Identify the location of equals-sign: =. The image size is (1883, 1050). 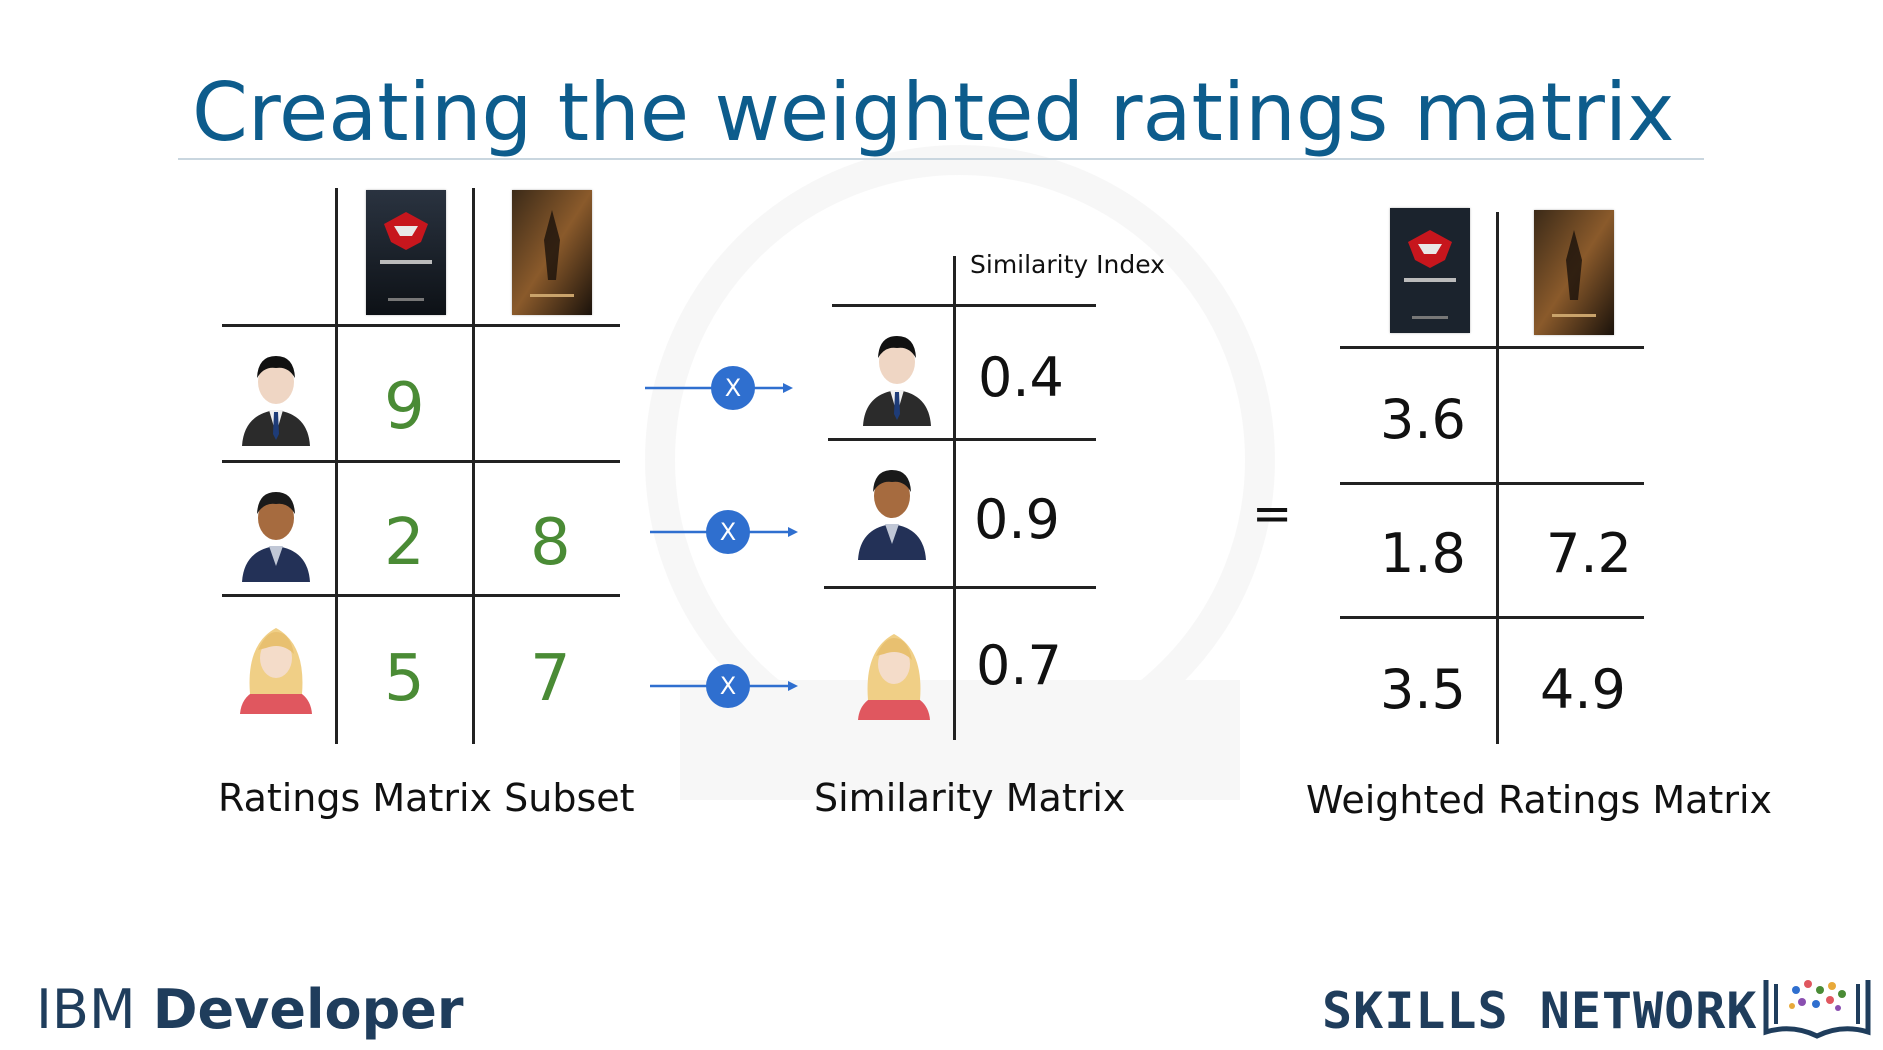
(1272, 514).